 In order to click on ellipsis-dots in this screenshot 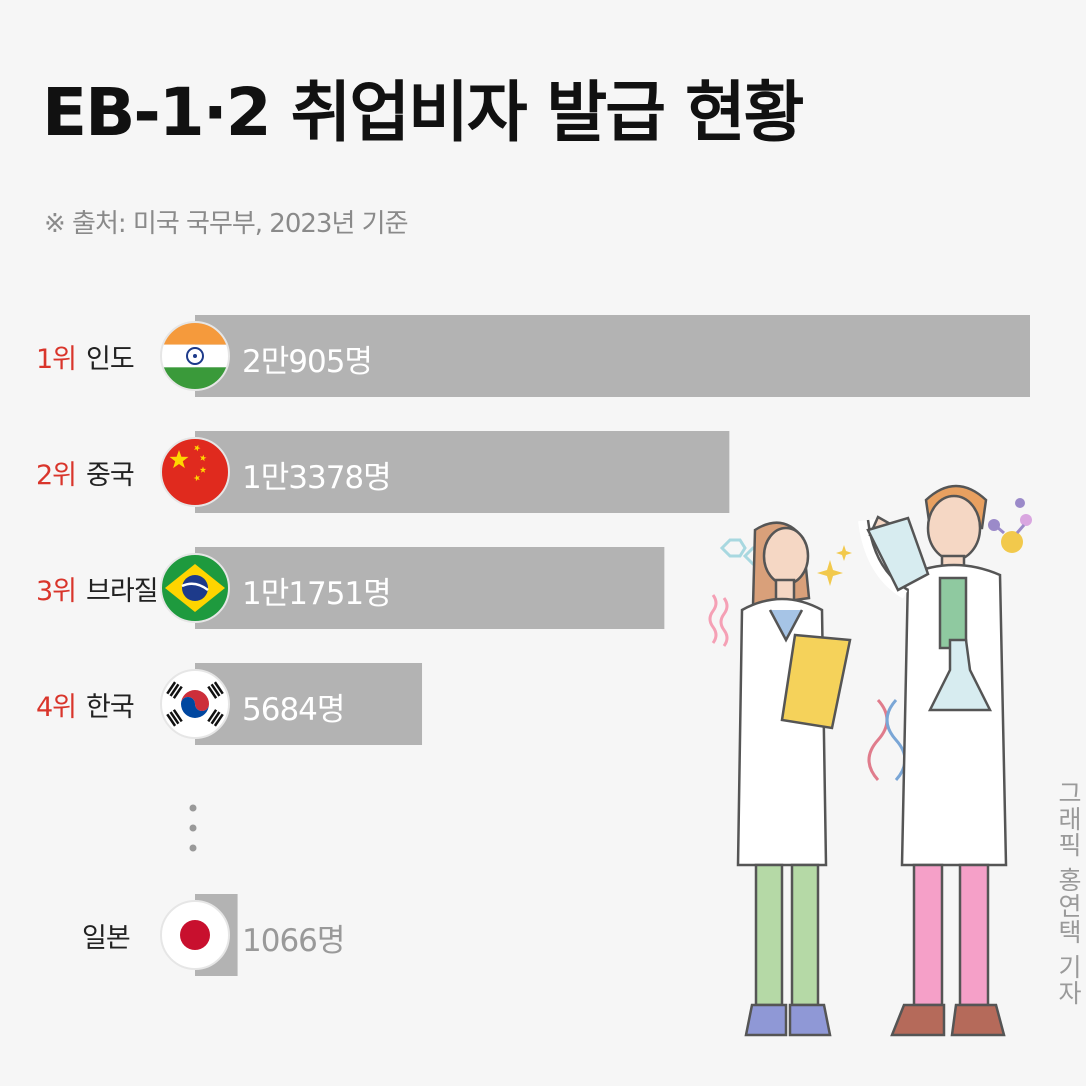, I will do `click(193, 828)`.